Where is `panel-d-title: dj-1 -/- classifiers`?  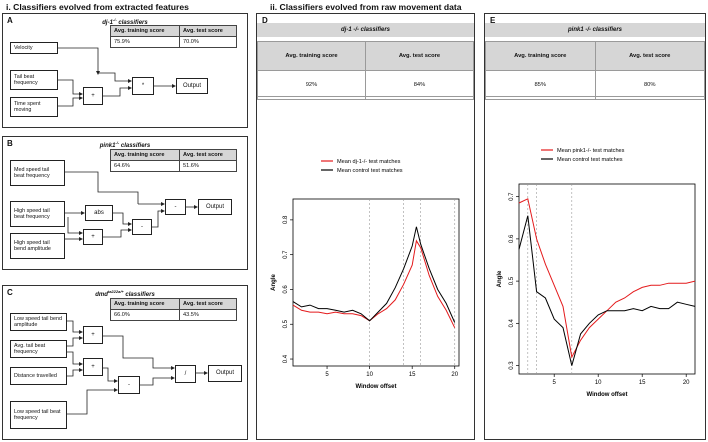 panel-d-title: dj-1 -/- classifiers is located at coordinates (365, 30).